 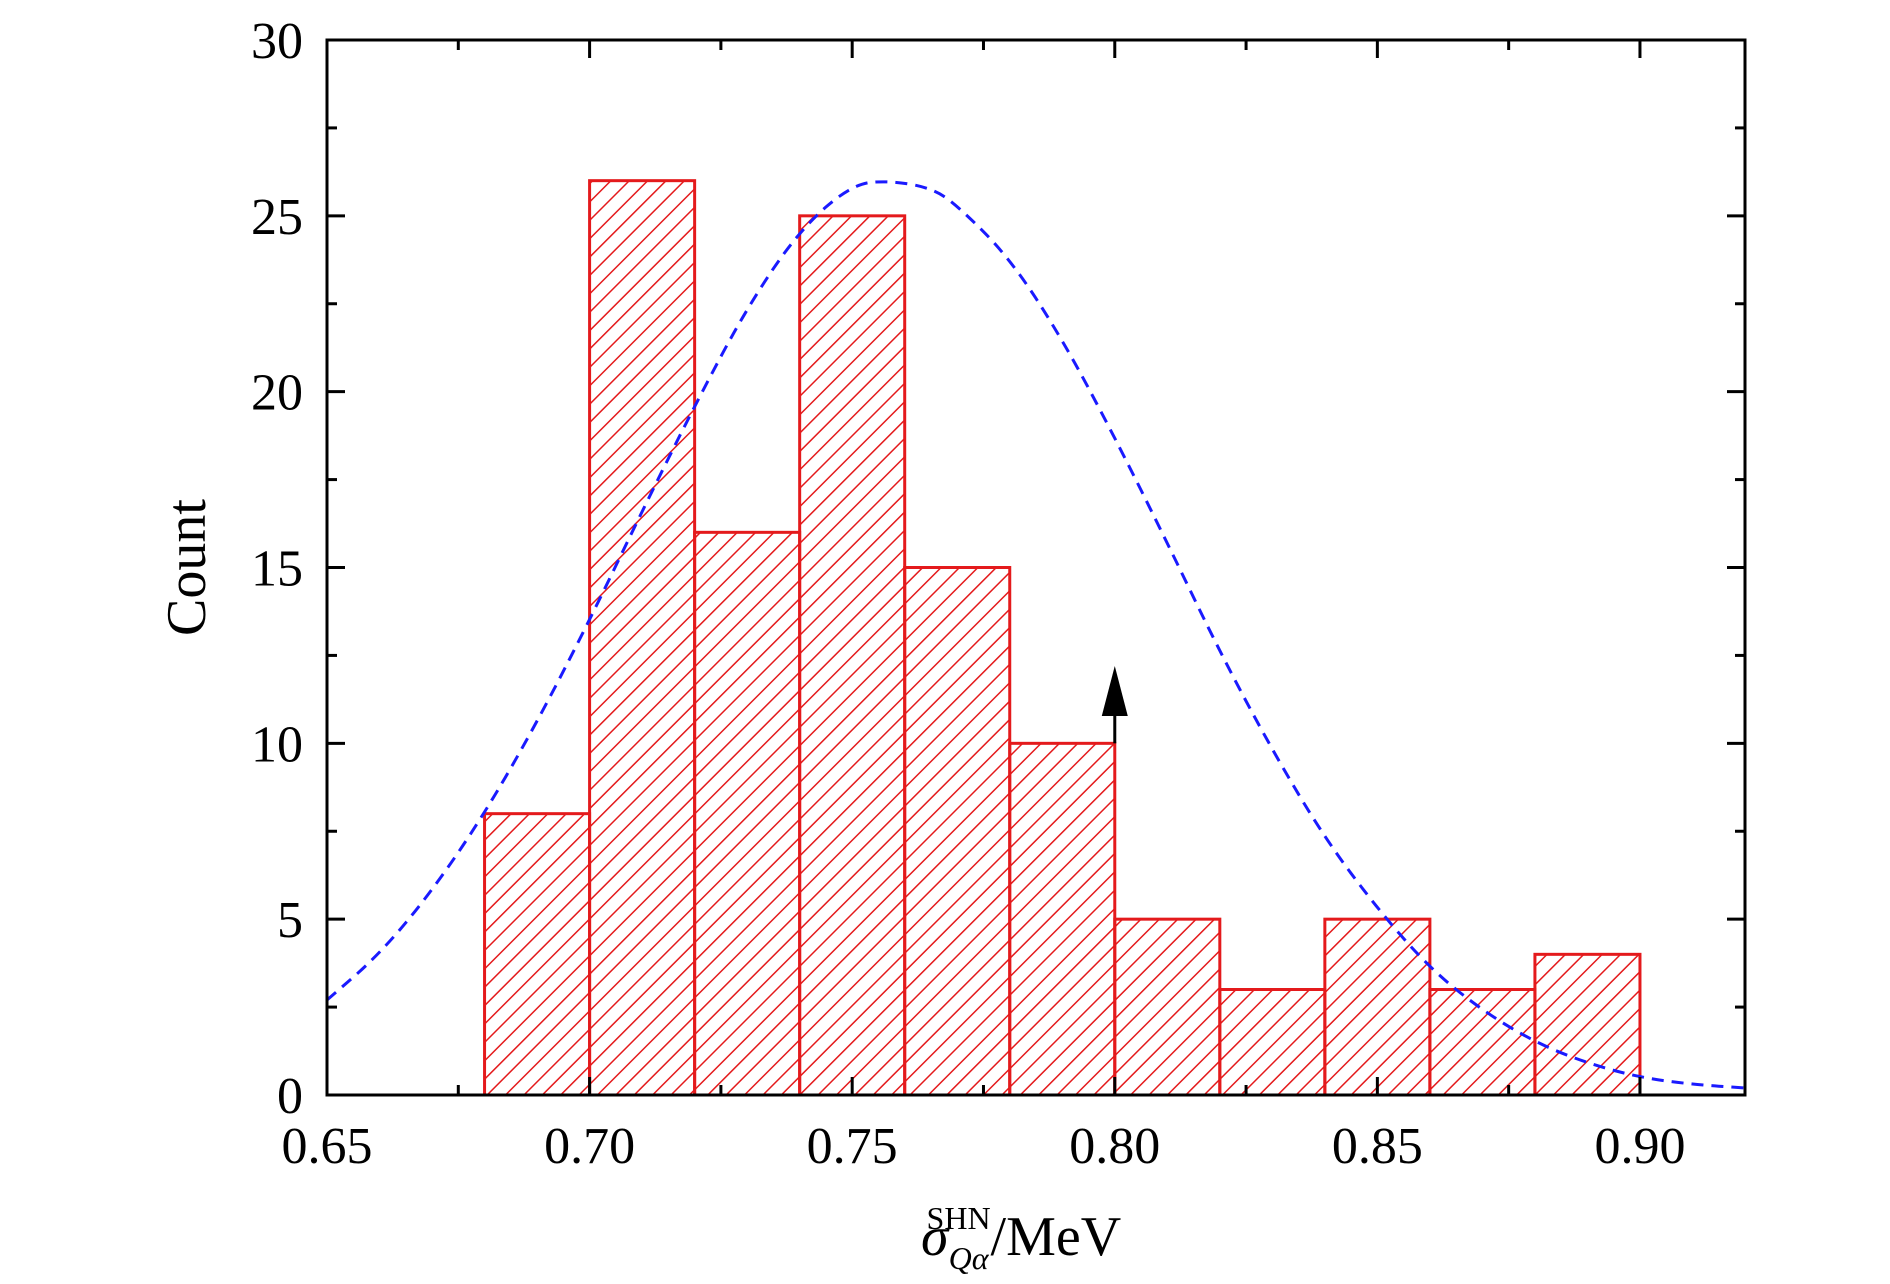 I want to click on y-tick-label: 5, so click(x=290, y=920).